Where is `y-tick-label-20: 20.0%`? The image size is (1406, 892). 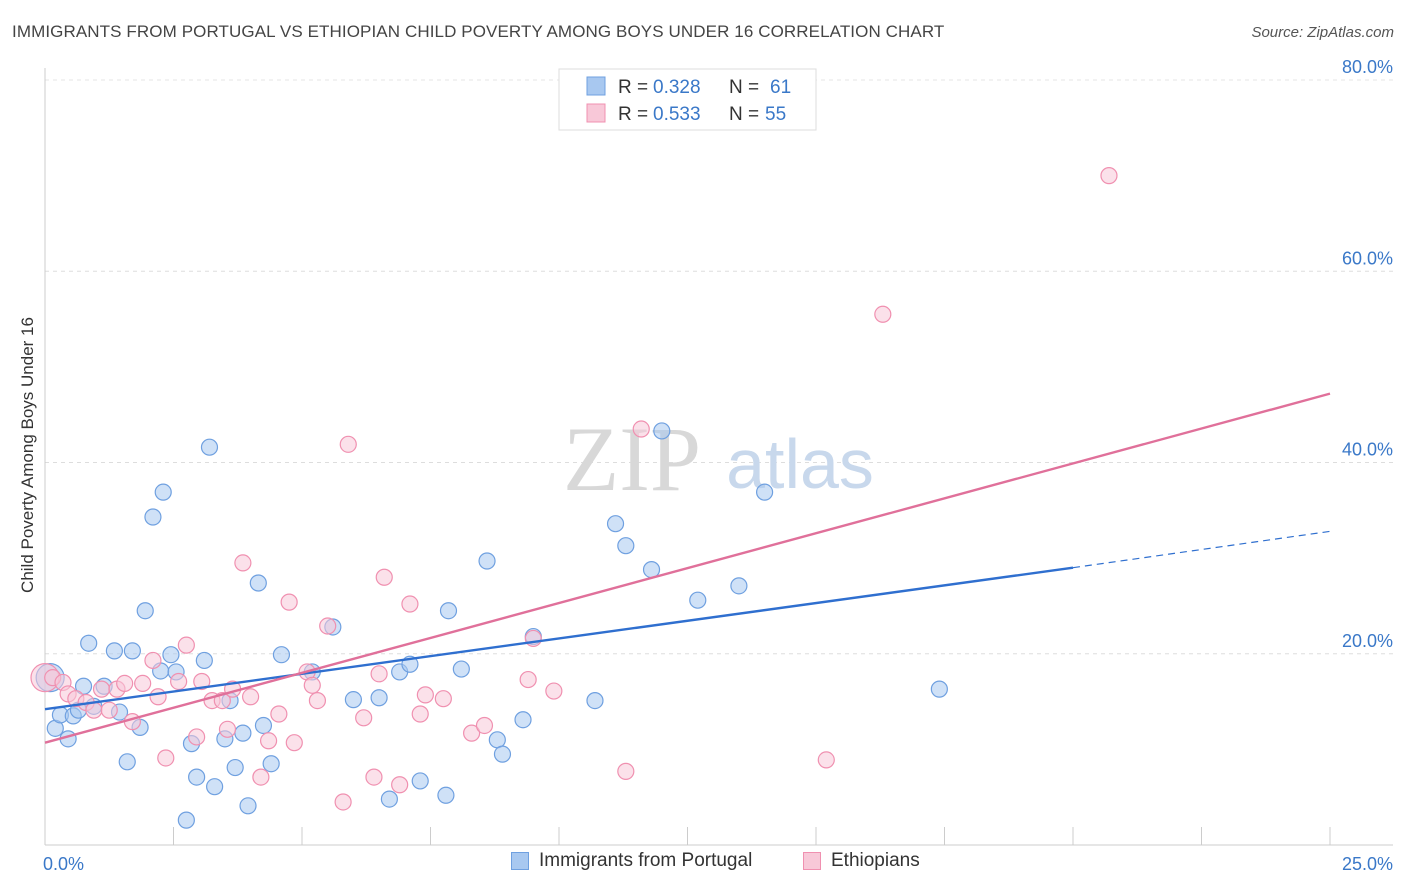 y-tick-label-20: 20.0% is located at coordinates (1367, 641).